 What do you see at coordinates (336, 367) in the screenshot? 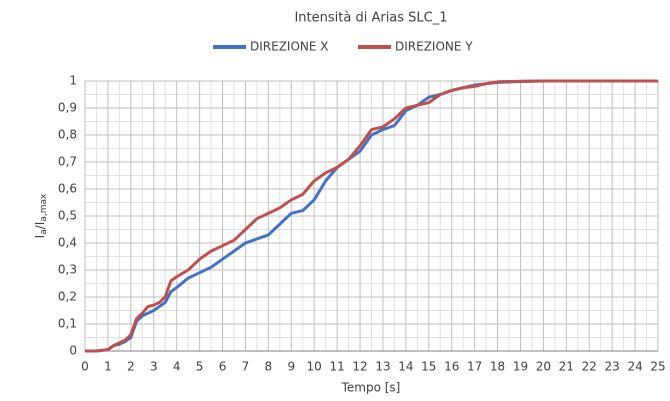
I see `x-tick-label: 11` at bounding box center [336, 367].